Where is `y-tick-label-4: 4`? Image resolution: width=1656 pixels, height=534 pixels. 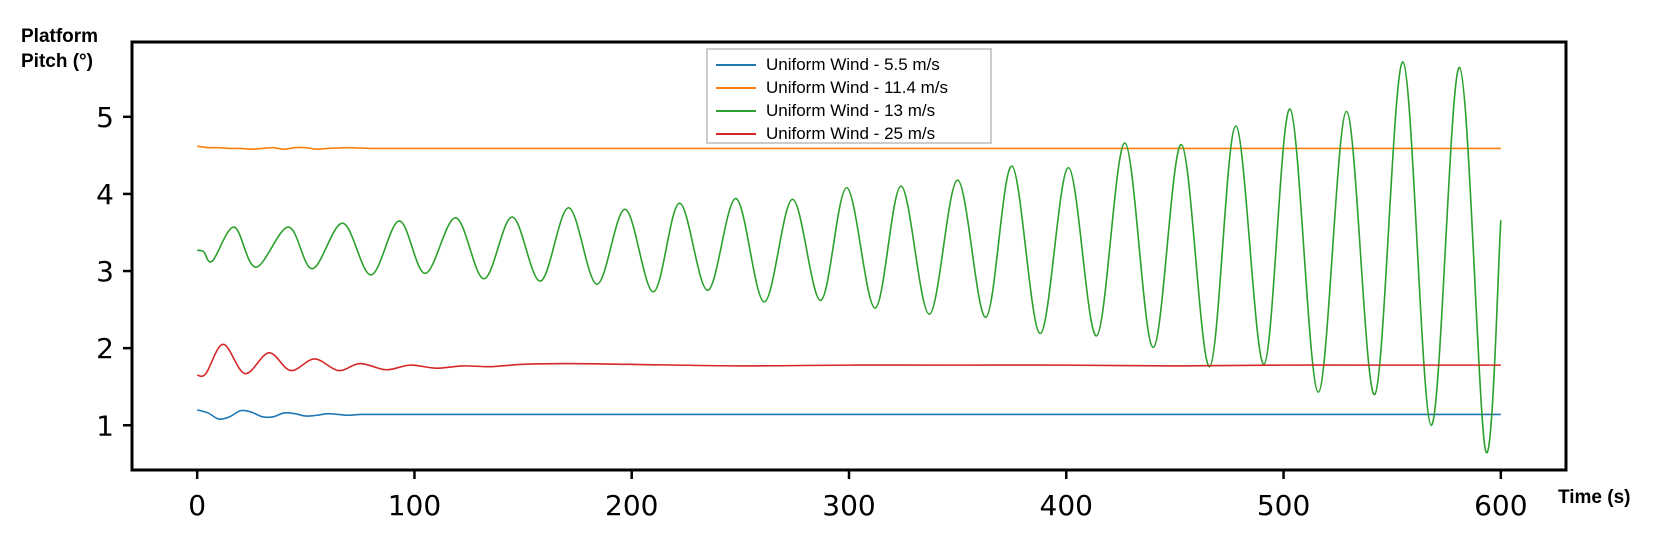 y-tick-label-4: 4 is located at coordinates (105, 194).